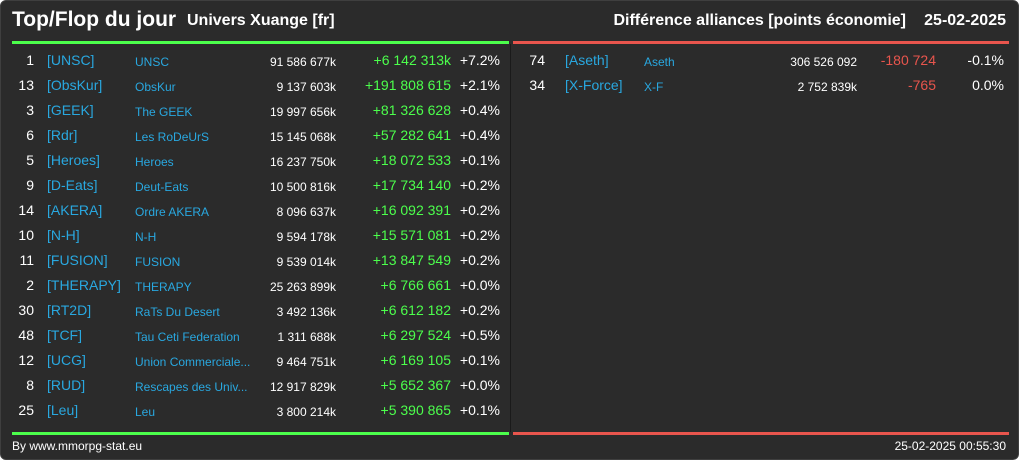 The width and height of the screenshot is (1019, 460). I want to click on alliance-rank: 12, so click(26, 360).